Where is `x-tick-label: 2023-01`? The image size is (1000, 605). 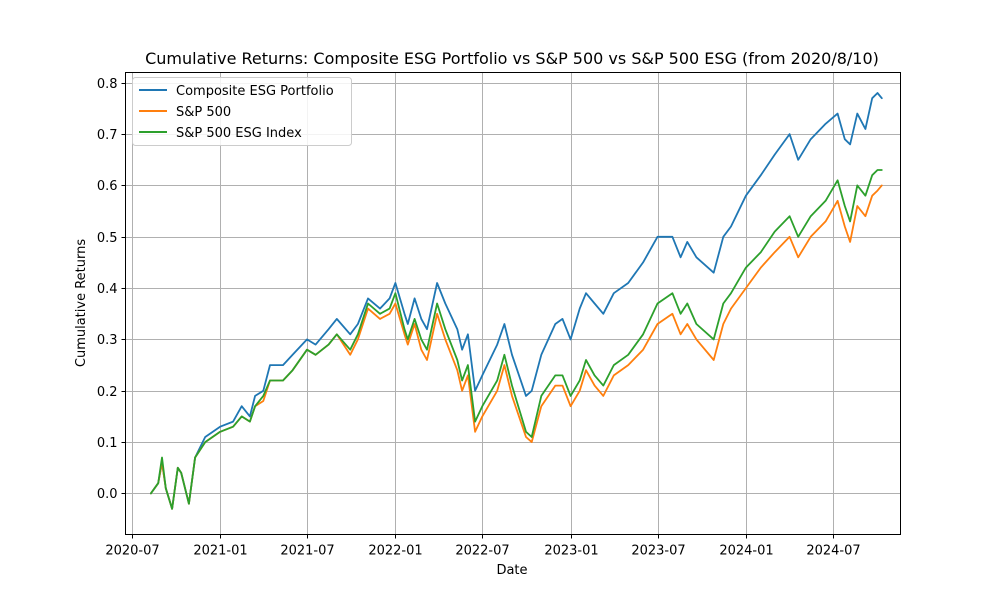
x-tick-label: 2023-01 is located at coordinates (571, 551).